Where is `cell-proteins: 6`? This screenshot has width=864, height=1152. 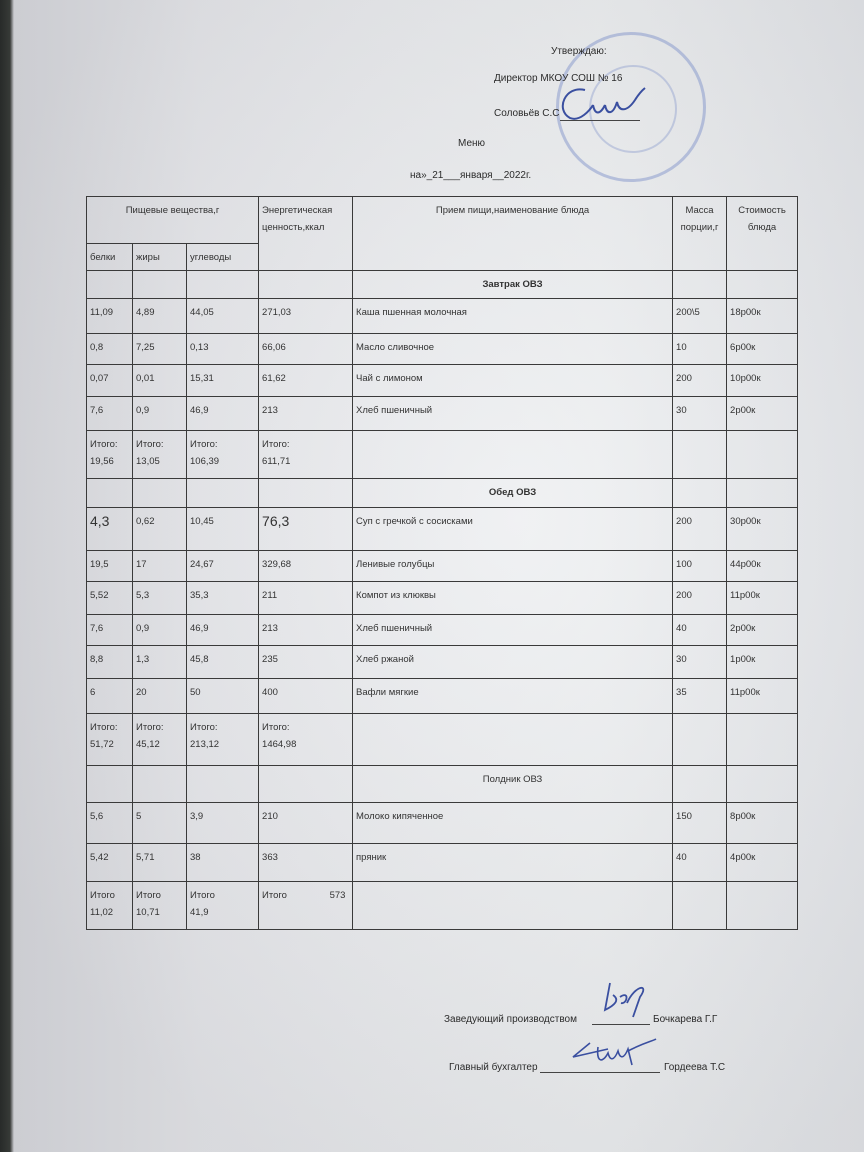
cell-proteins: 6 is located at coordinates (109, 696).